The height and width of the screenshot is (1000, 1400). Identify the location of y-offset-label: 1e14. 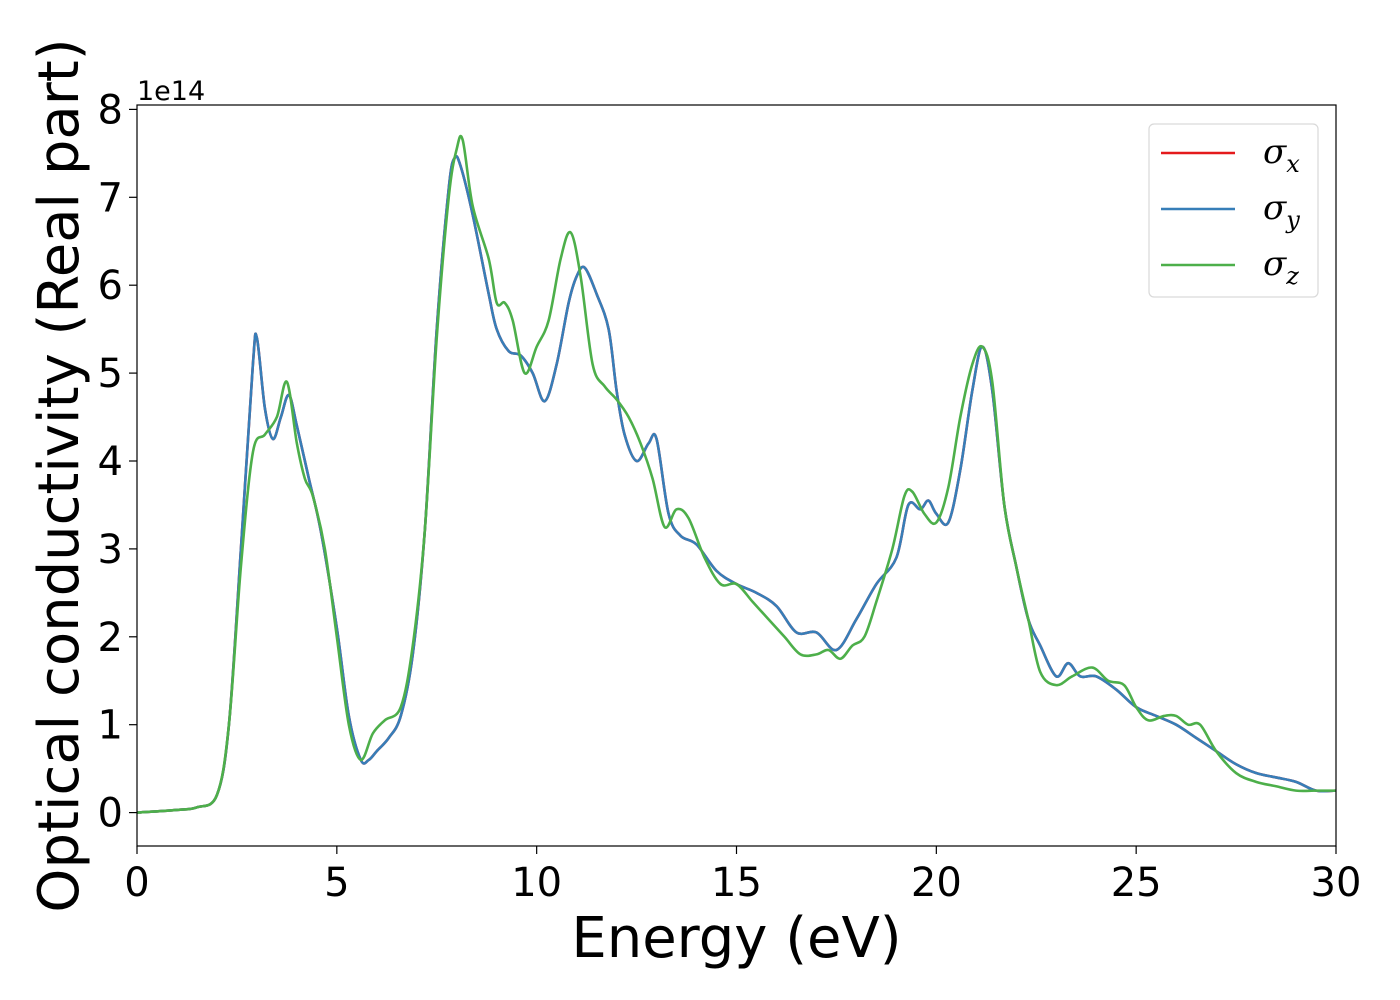
(171, 91).